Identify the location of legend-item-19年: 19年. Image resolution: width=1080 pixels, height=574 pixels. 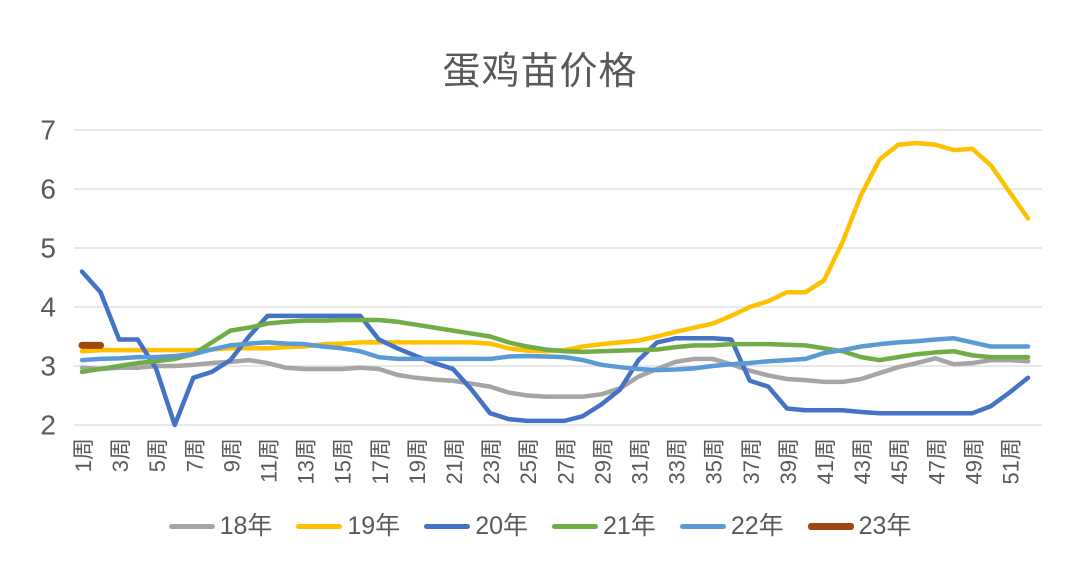
(348, 526).